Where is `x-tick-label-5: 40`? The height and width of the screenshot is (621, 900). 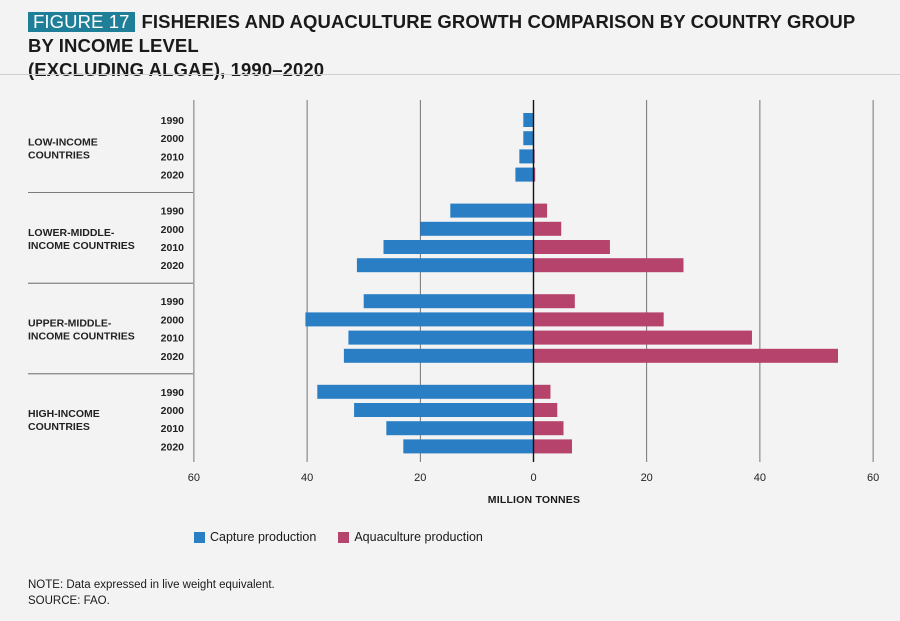 x-tick-label-5: 40 is located at coordinates (760, 478).